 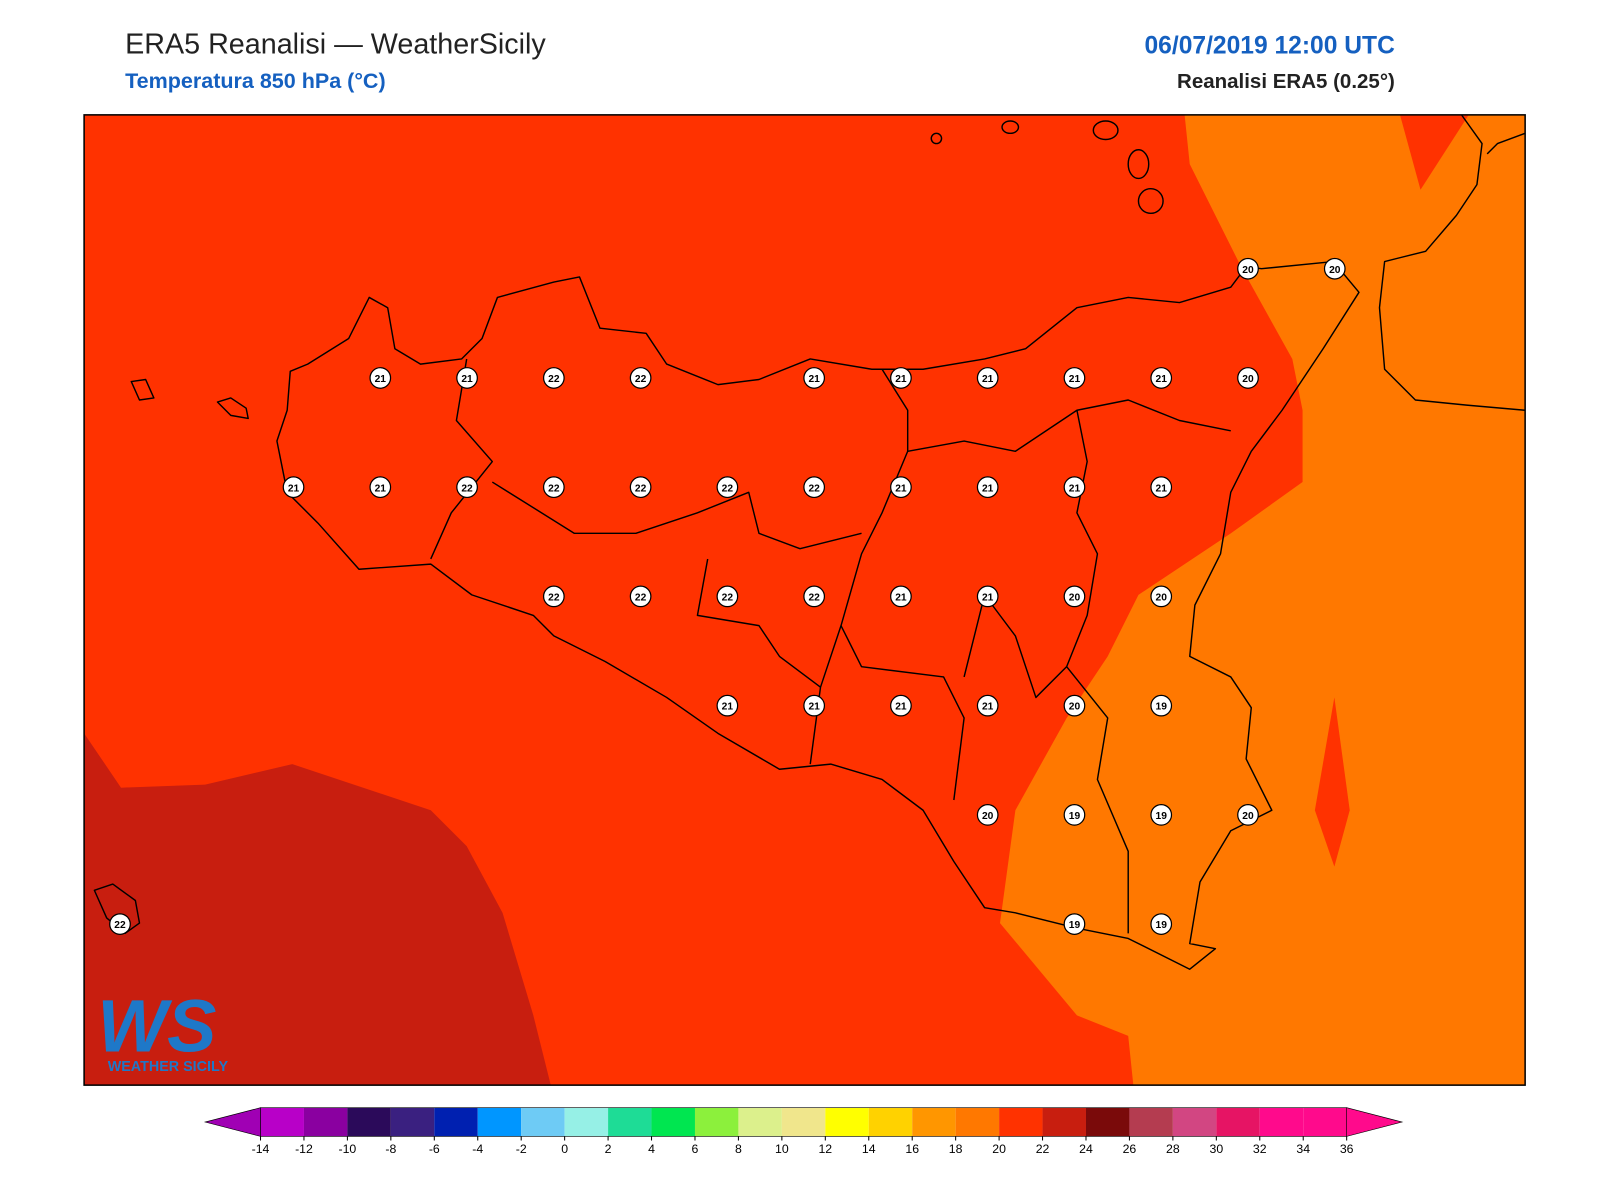 I want to click on colorbar-under, so click(x=232, y=1122).